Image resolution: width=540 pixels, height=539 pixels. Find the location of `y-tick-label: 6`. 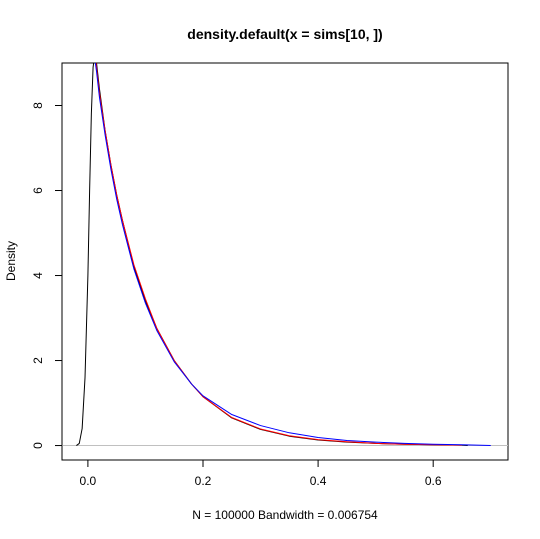

y-tick-label: 6 is located at coordinates (38, 190).